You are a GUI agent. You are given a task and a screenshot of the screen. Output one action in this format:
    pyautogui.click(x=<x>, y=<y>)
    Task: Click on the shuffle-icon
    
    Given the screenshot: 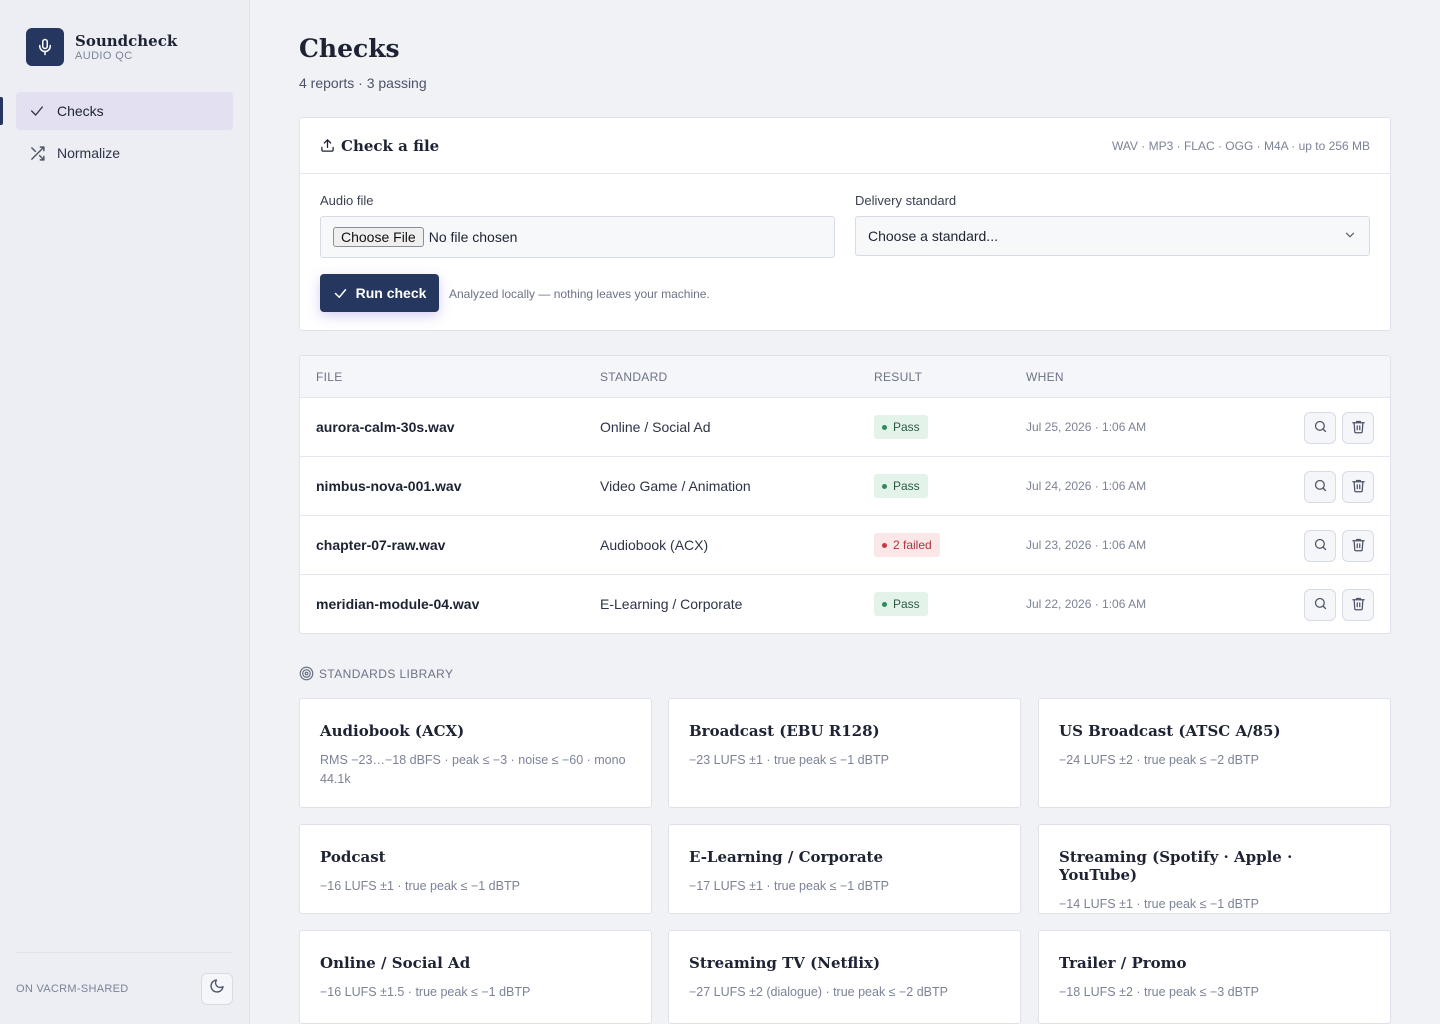 What is the action you would take?
    pyautogui.click(x=37, y=153)
    